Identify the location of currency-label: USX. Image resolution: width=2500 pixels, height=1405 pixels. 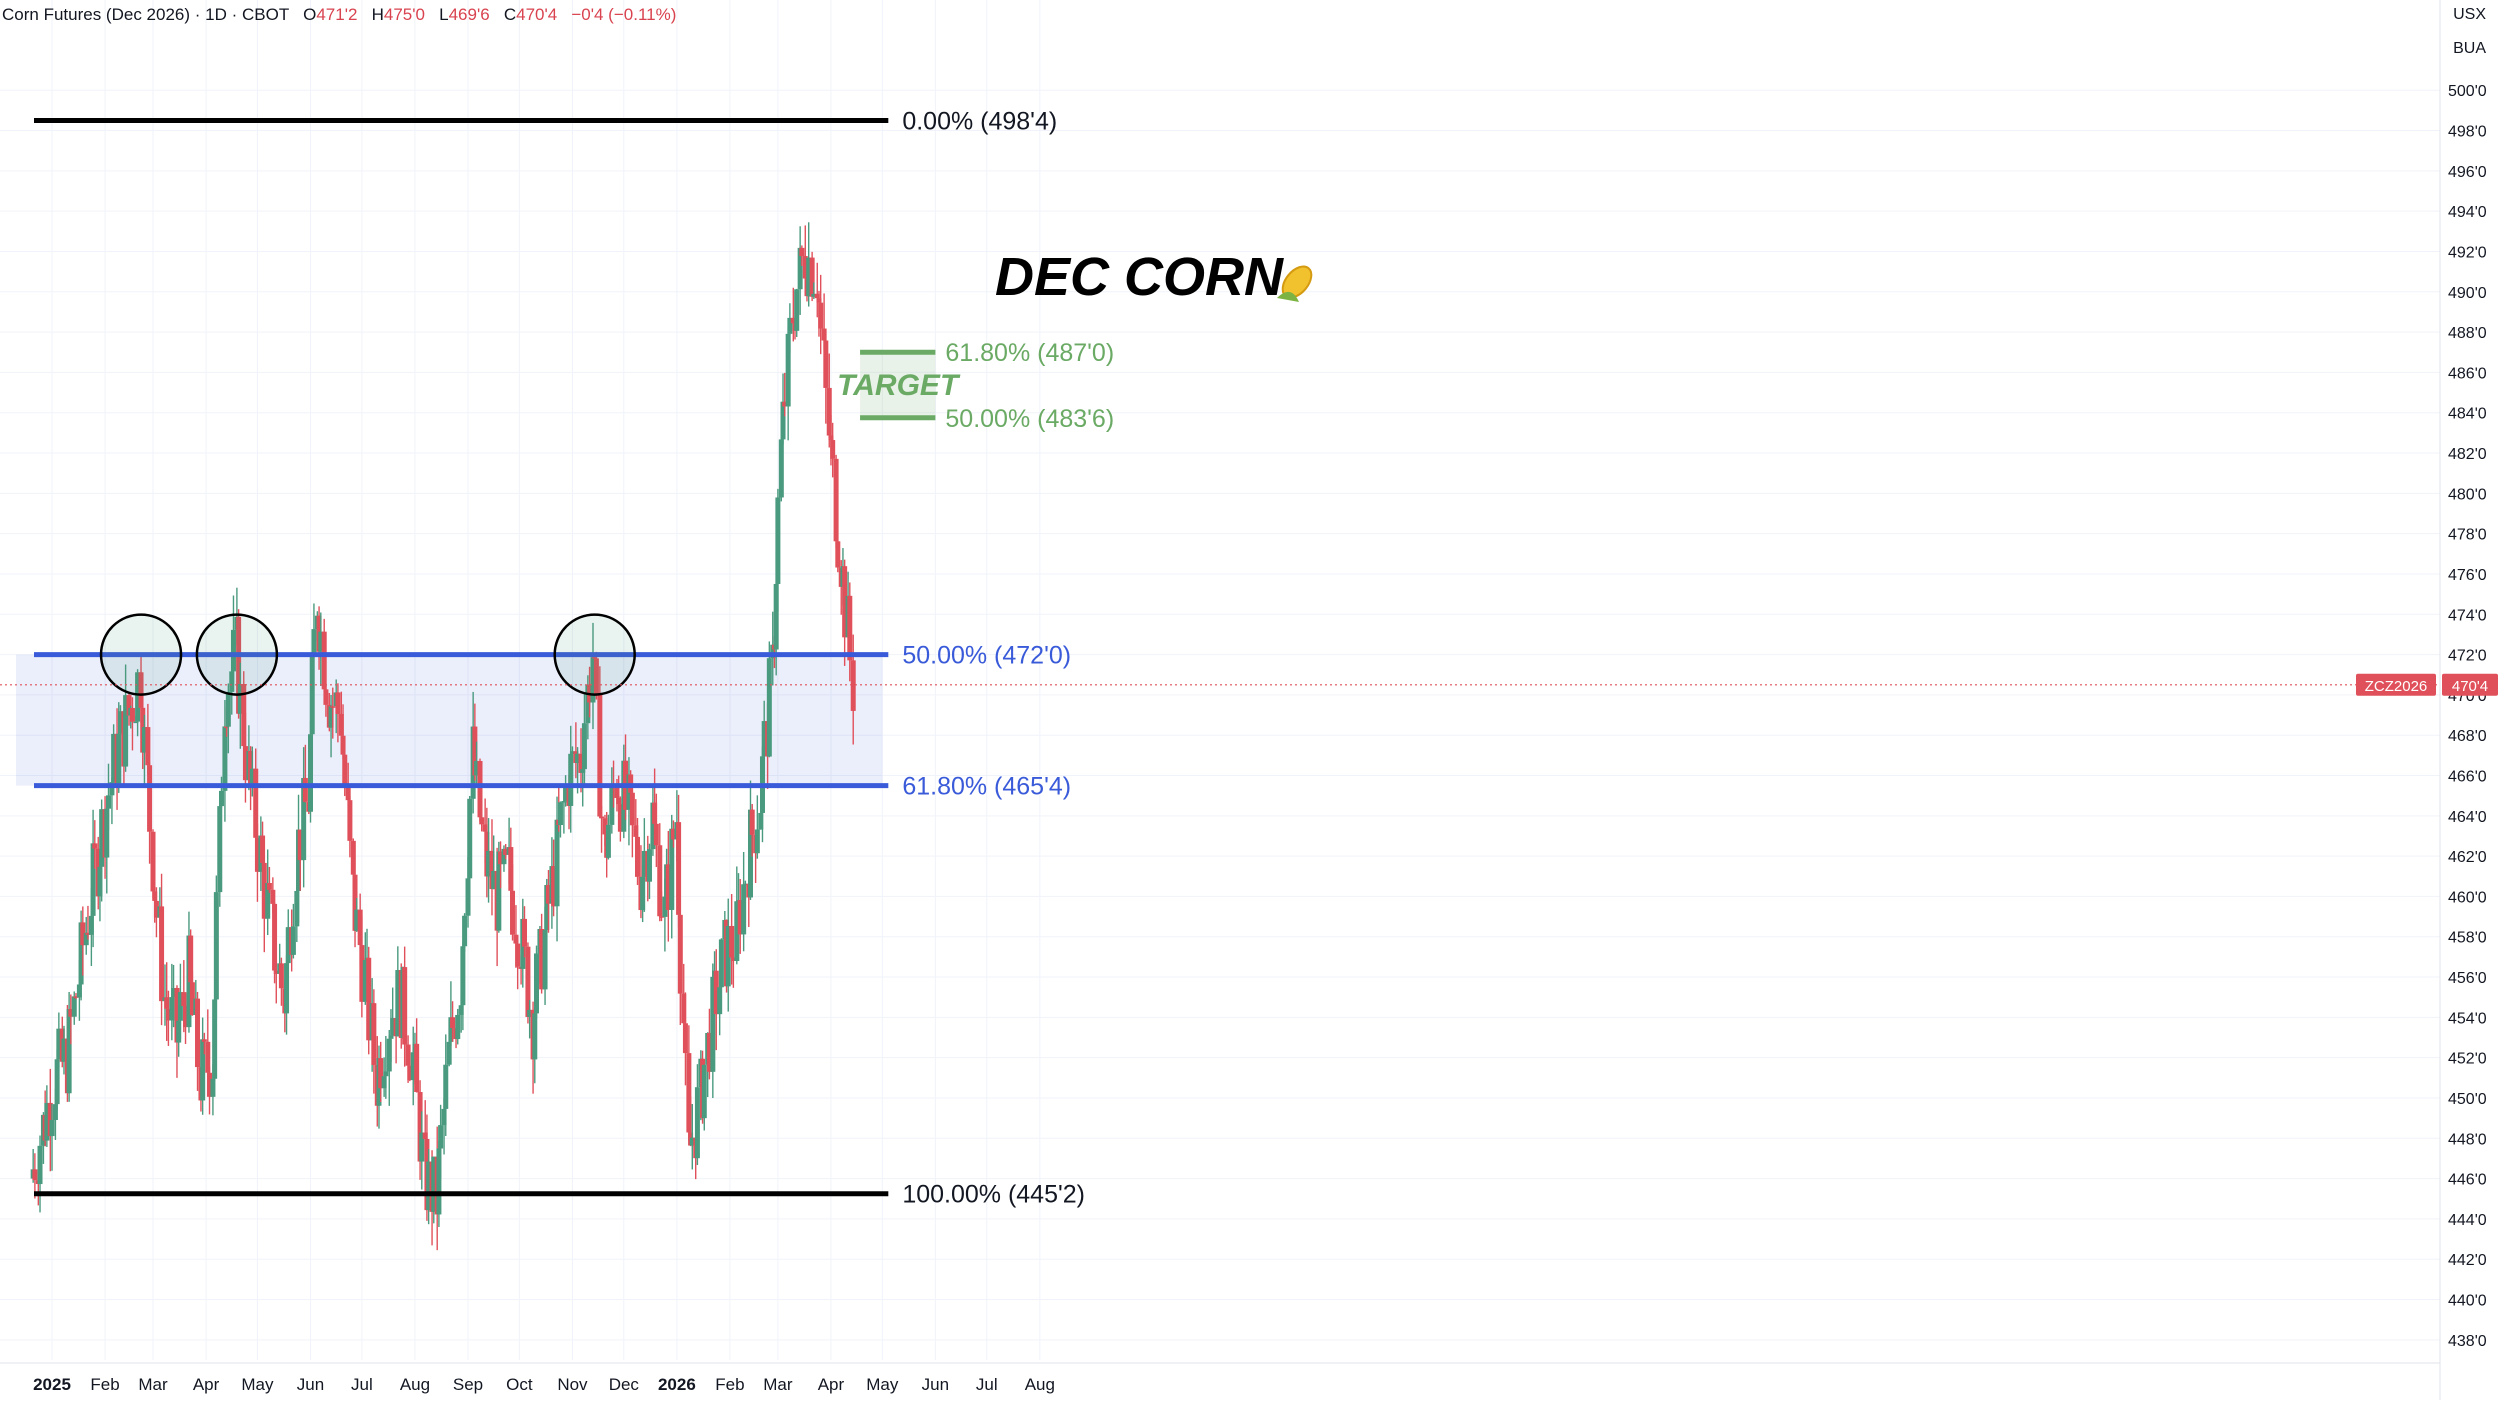
(2469, 14).